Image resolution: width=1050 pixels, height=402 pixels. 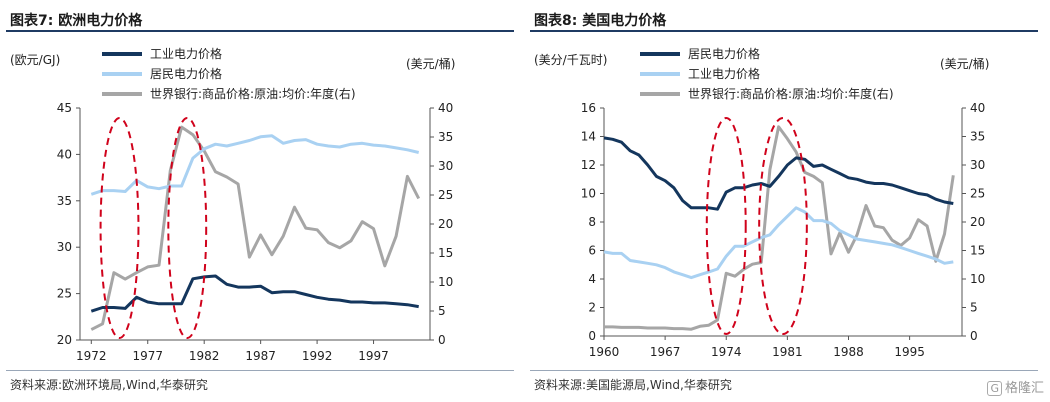 What do you see at coordinates (588, 137) in the screenshot?
I see `y-left-tick-label: 14` at bounding box center [588, 137].